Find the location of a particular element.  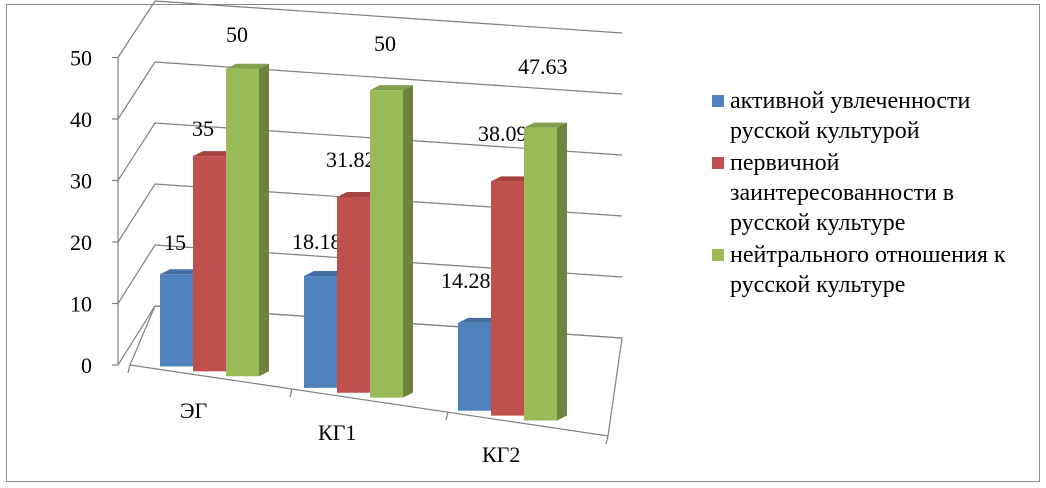

legend-item-series-1: активной увлеченности русской культурой is located at coordinates (874, 116).